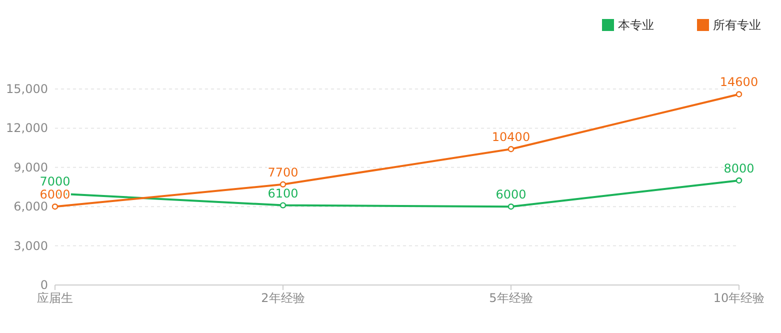 The image size is (781, 333). What do you see at coordinates (31, 167) in the screenshot?
I see `y-tick-label: 9,000` at bounding box center [31, 167].